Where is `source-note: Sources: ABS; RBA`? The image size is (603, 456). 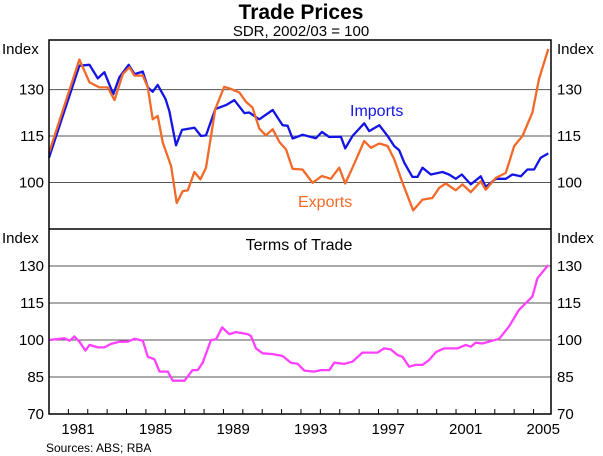 source-note: Sources: ABS; RBA is located at coordinates (98, 448).